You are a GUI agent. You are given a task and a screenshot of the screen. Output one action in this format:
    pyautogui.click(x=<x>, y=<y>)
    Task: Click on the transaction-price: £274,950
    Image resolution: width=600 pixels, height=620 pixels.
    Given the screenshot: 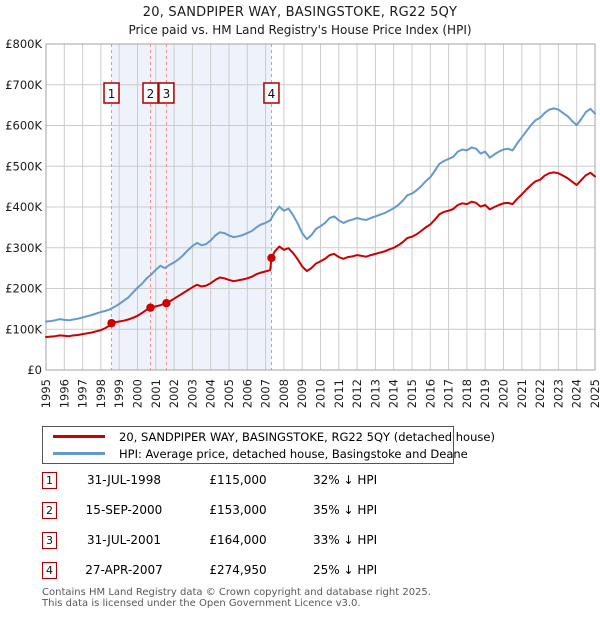 What is the action you would take?
    pyautogui.click(x=238, y=570)
    